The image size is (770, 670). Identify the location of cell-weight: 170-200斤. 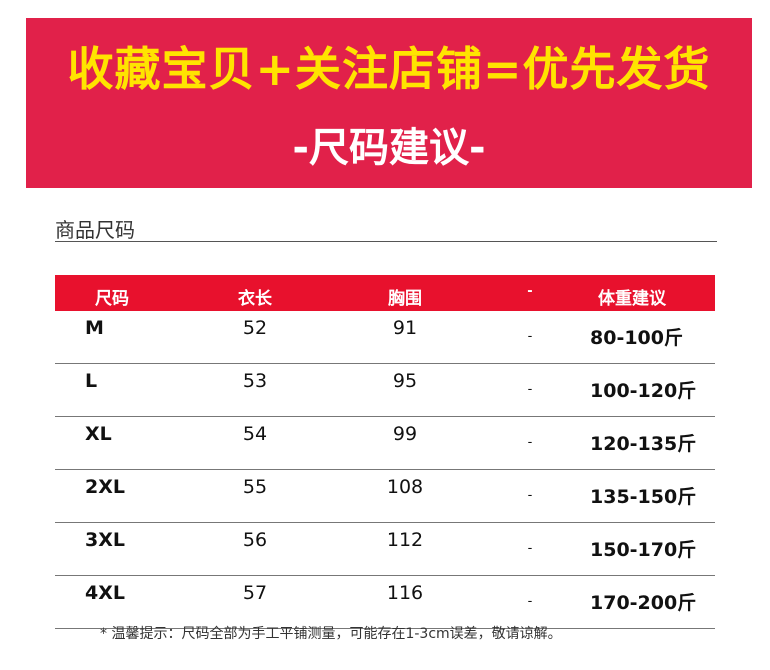
(643, 603).